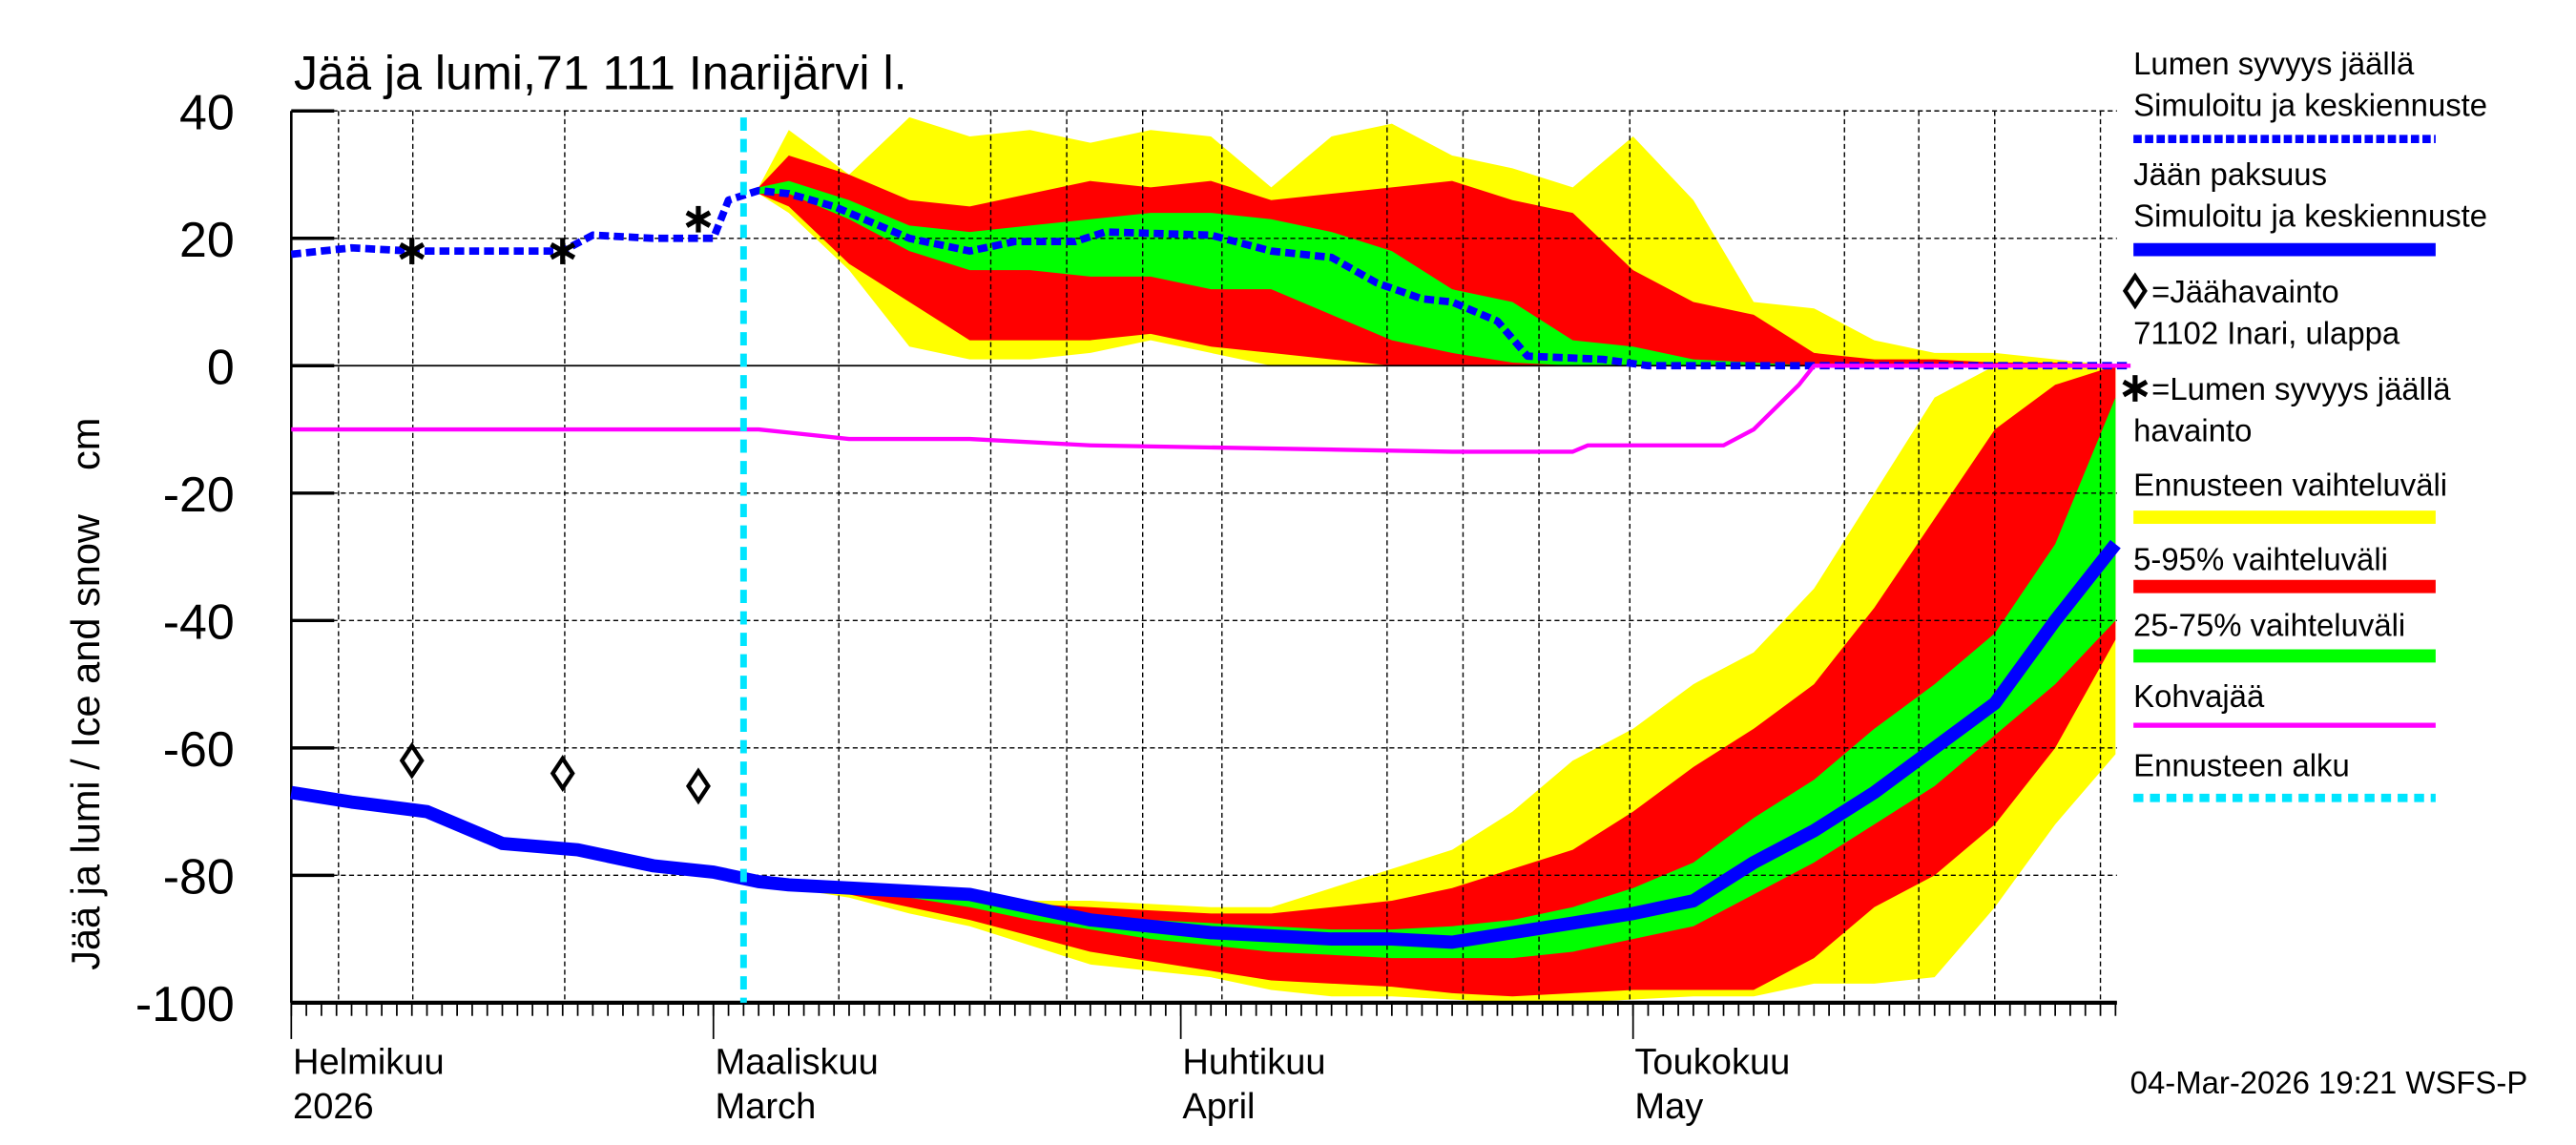  What do you see at coordinates (2329, 1082) in the screenshot?
I see `timestamp: 04-Mar-2026 19:21 WSFS-P` at bounding box center [2329, 1082].